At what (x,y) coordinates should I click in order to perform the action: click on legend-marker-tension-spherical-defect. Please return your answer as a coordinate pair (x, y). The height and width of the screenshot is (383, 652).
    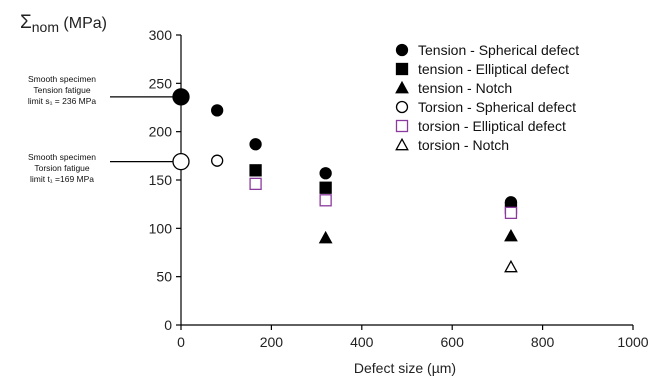
    Looking at the image, I should click on (402, 50).